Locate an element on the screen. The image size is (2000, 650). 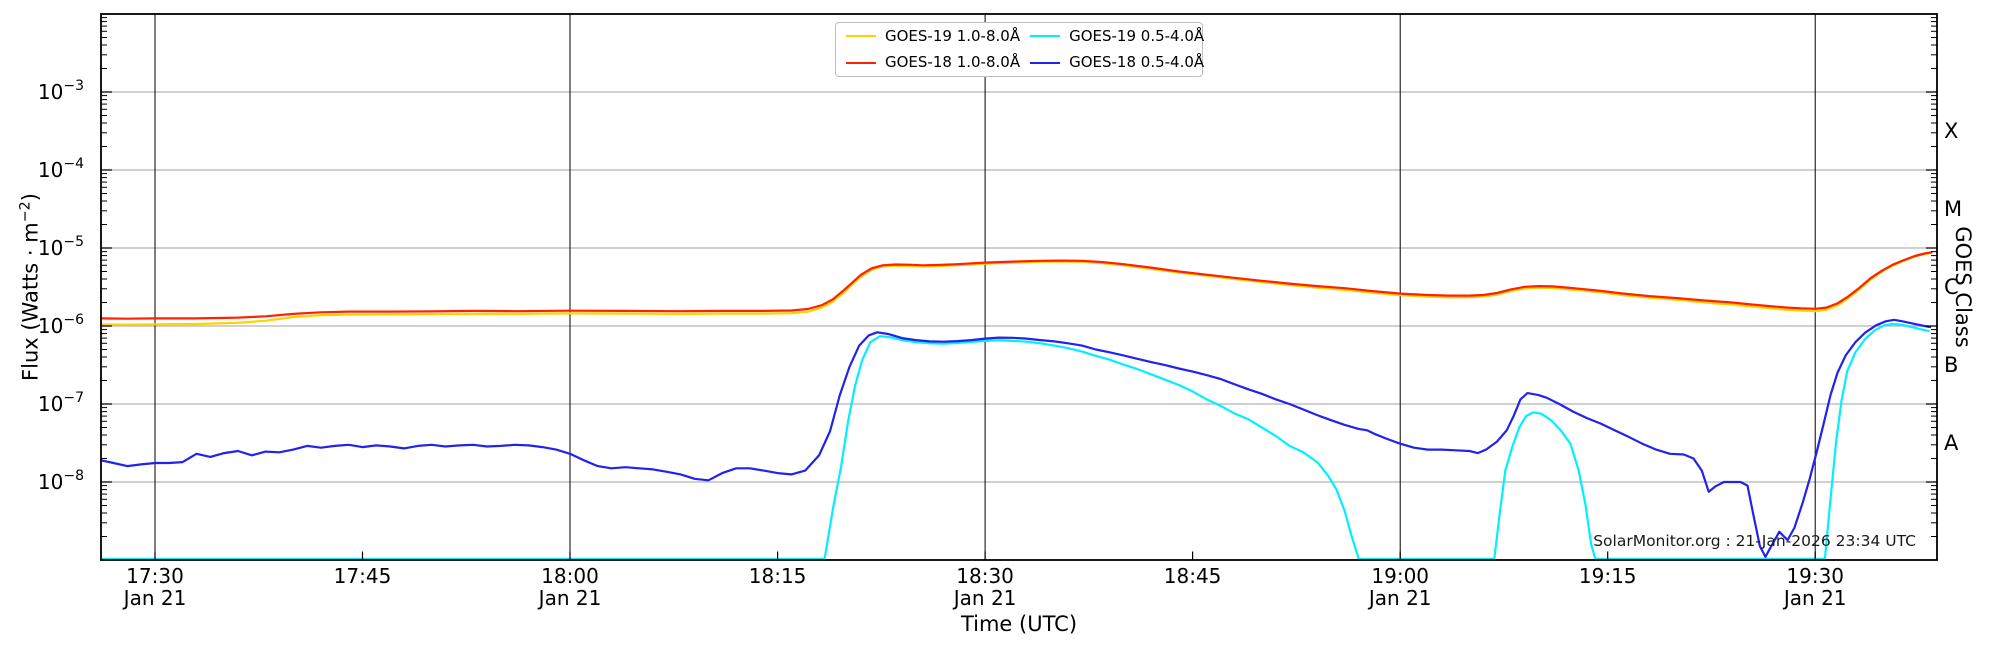
legend-label: GOES-19 0.5-4.0Å is located at coordinates (1137, 35).